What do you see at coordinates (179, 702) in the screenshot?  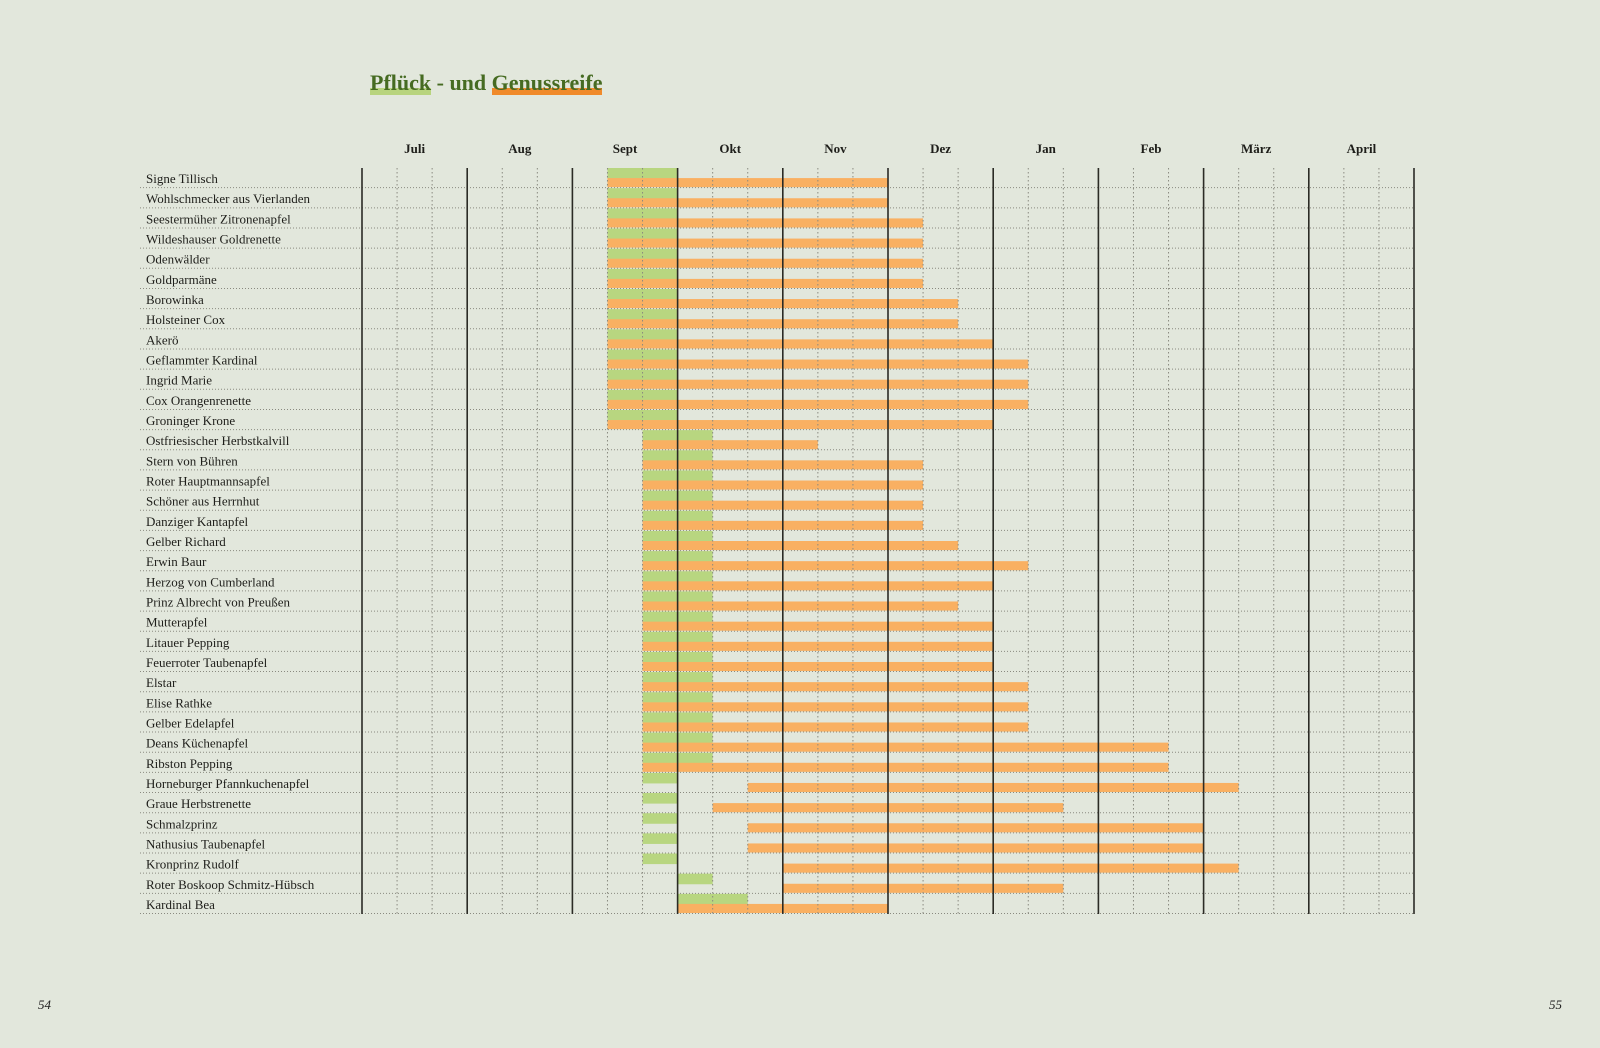 I see `variety-label: Elise Rathke` at bounding box center [179, 702].